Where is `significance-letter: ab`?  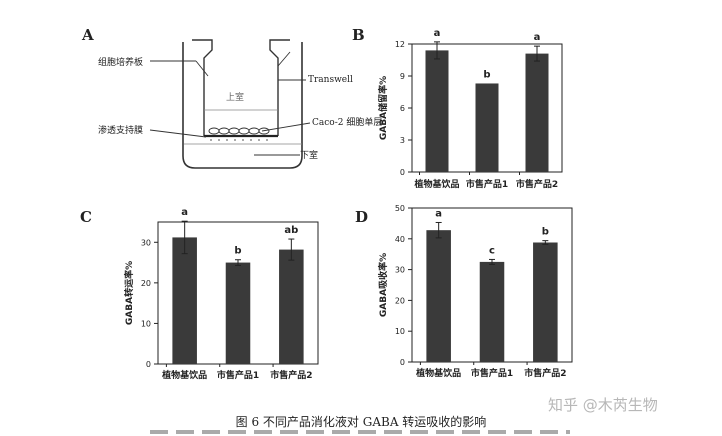 significance-letter: ab is located at coordinates (291, 230).